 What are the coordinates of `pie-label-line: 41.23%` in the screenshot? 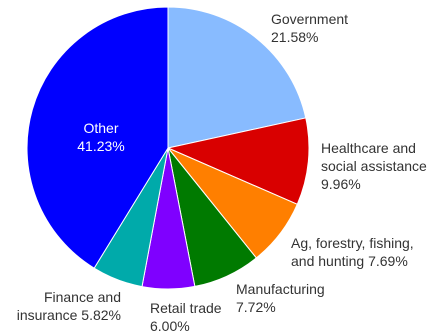 It's located at (100, 146).